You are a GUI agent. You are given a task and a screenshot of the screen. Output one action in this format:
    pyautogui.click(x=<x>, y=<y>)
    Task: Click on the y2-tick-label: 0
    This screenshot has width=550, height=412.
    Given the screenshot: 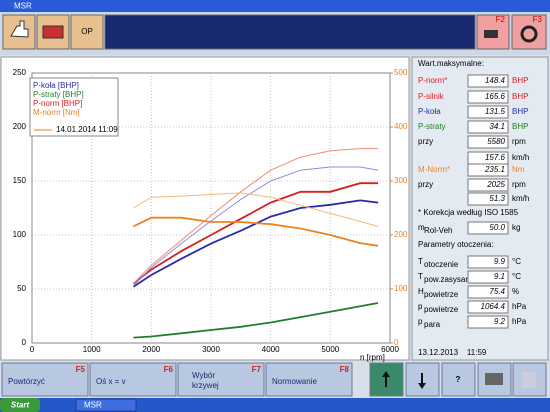 What is the action you would take?
    pyautogui.click(x=396, y=342)
    